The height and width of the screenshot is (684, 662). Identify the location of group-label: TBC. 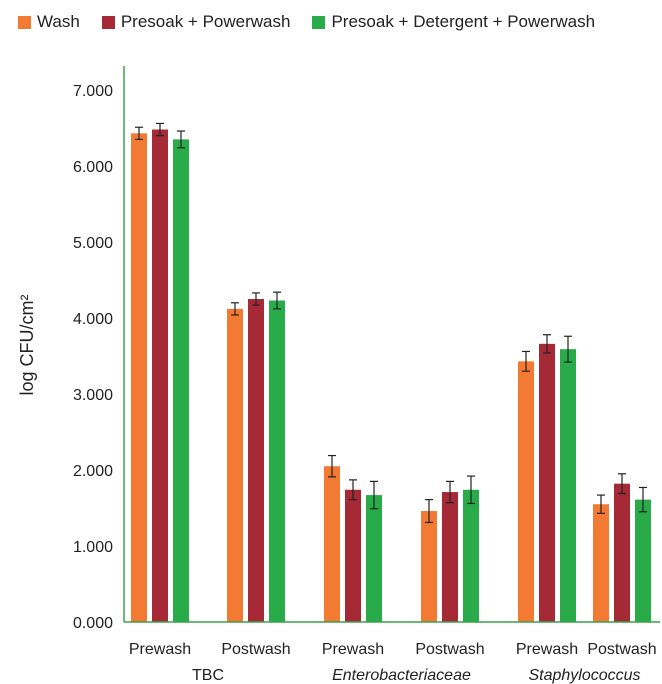
(208, 675).